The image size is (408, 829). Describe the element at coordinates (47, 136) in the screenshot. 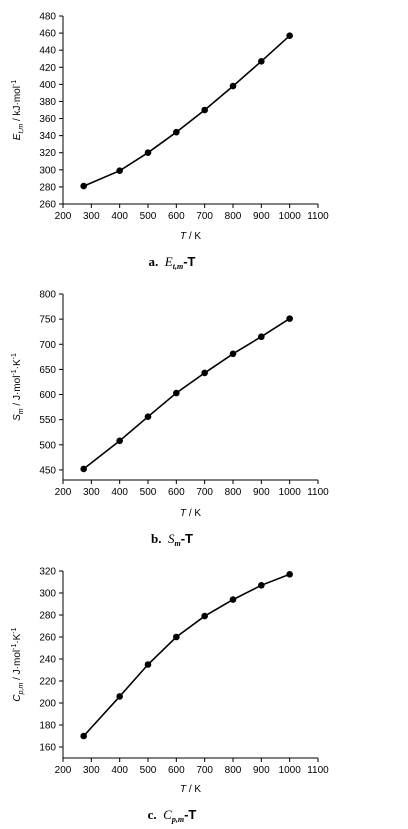

I see `y-tick-label: 340` at that location.